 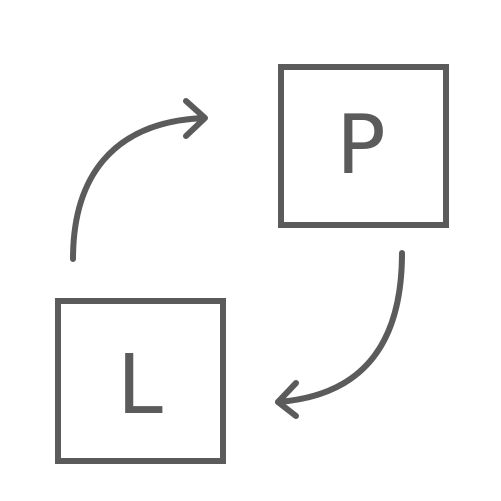 What do you see at coordinates (340, 327) in the screenshot?
I see `down-arrow-curve` at bounding box center [340, 327].